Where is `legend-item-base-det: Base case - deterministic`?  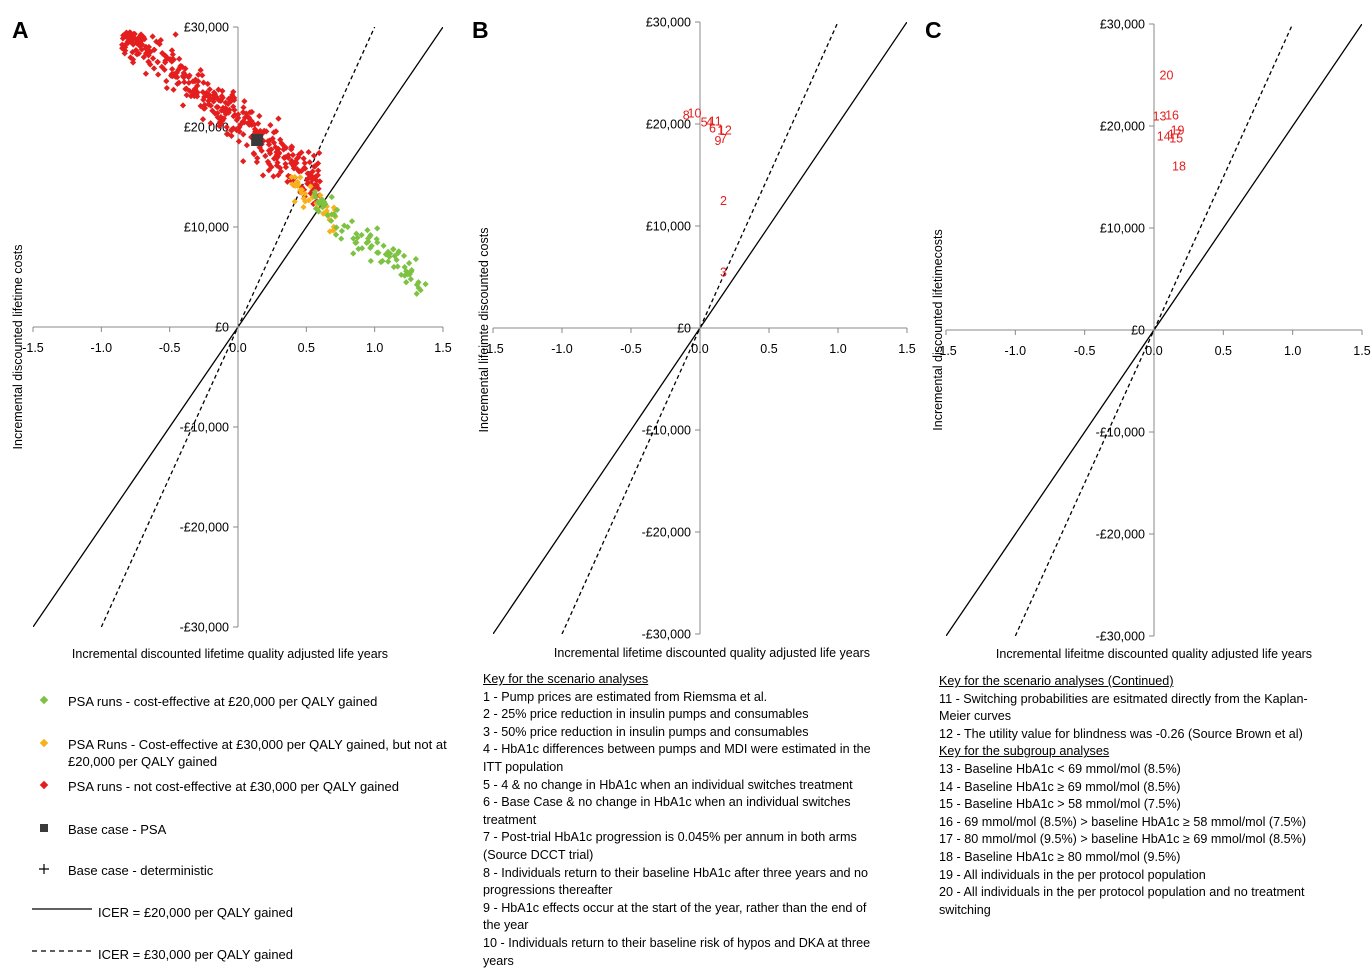
legend-item-base-det: Base case - deterministic is located at coordinates (250, 870).